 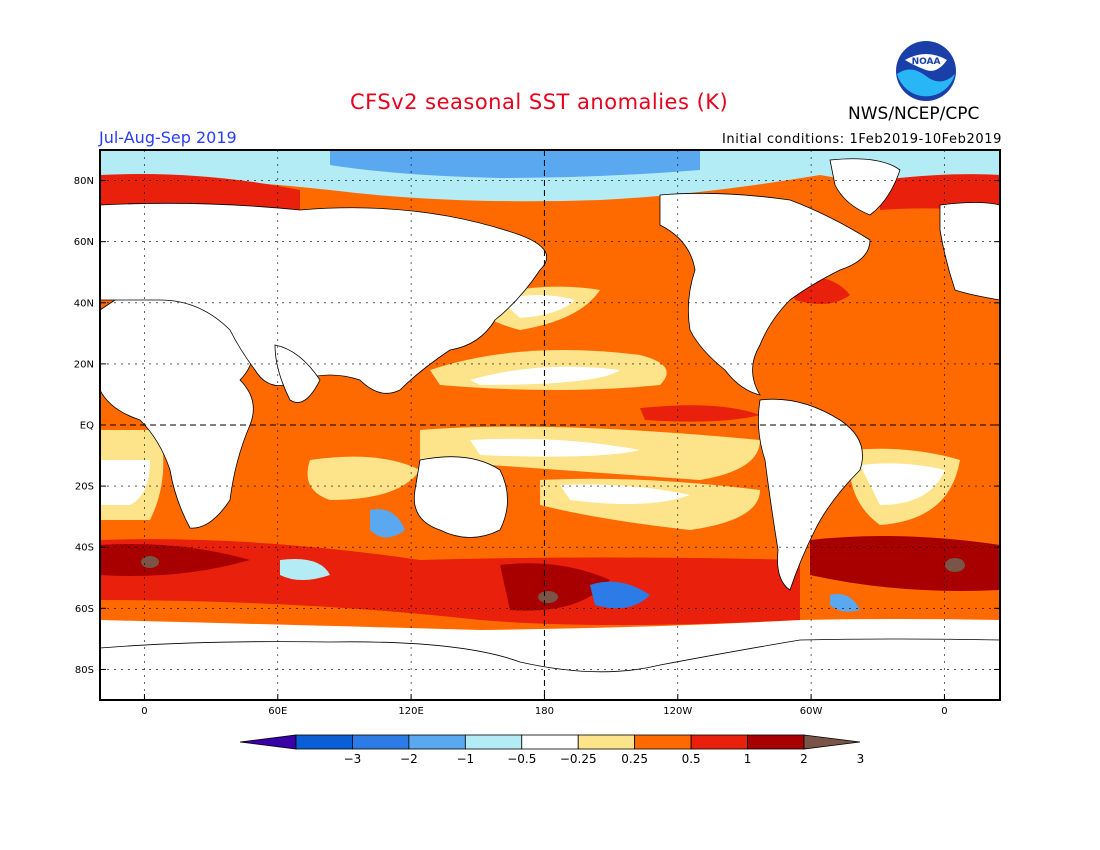 What do you see at coordinates (84, 181) in the screenshot?
I see `lat-tick-label: 80N` at bounding box center [84, 181].